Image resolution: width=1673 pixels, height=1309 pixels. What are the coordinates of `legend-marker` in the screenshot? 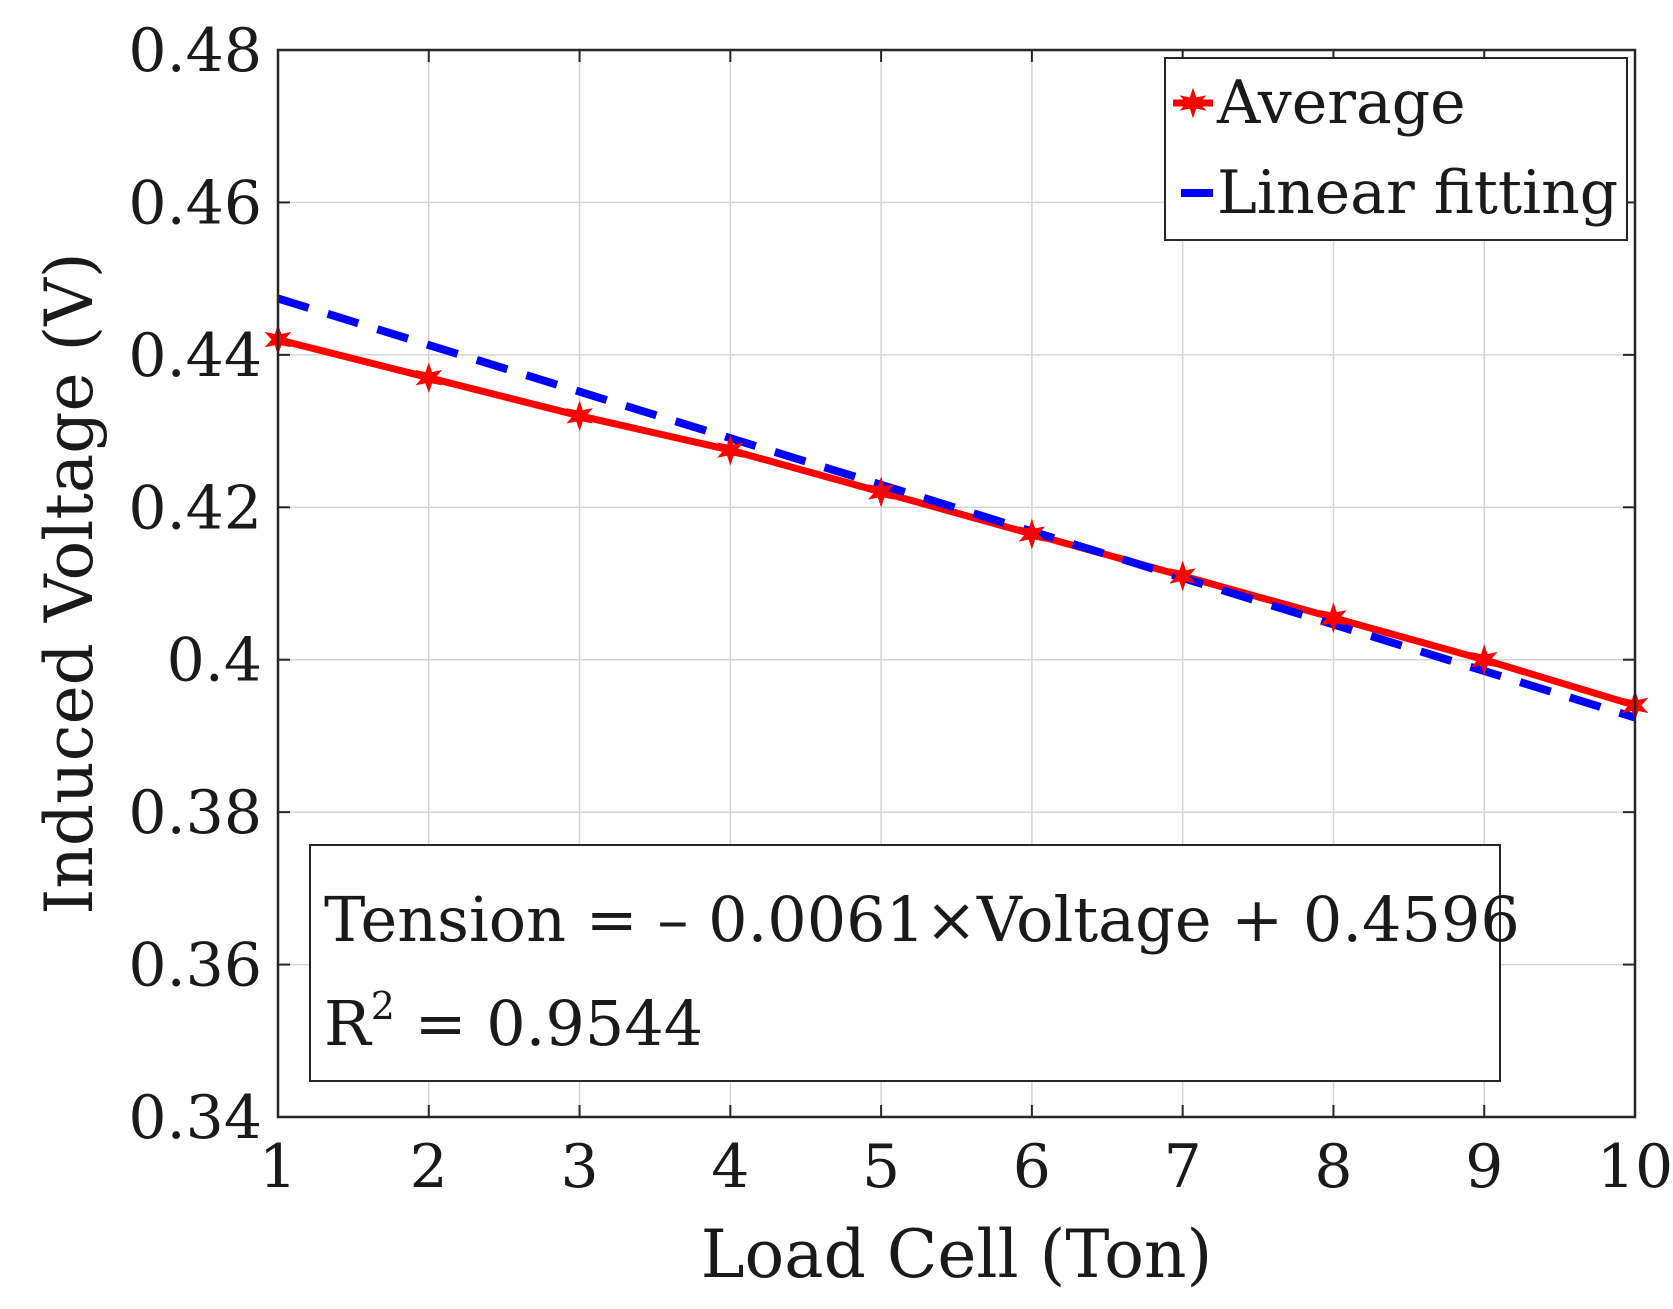 It's located at (1193, 103).